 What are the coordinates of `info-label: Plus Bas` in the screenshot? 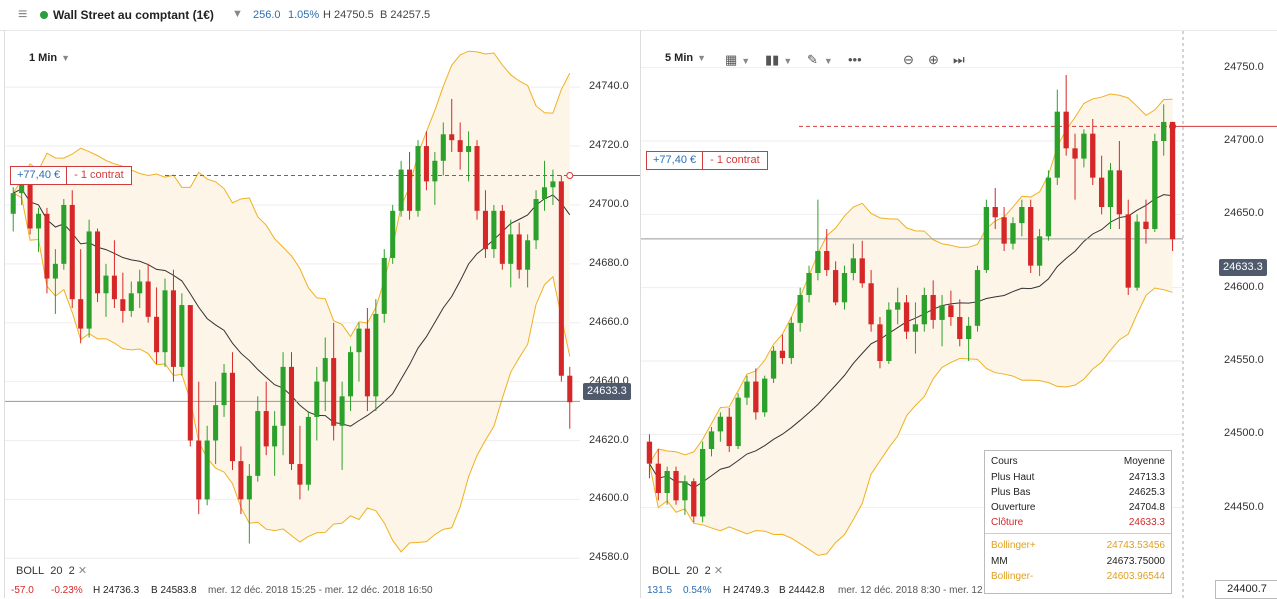 It's located at (1011, 492).